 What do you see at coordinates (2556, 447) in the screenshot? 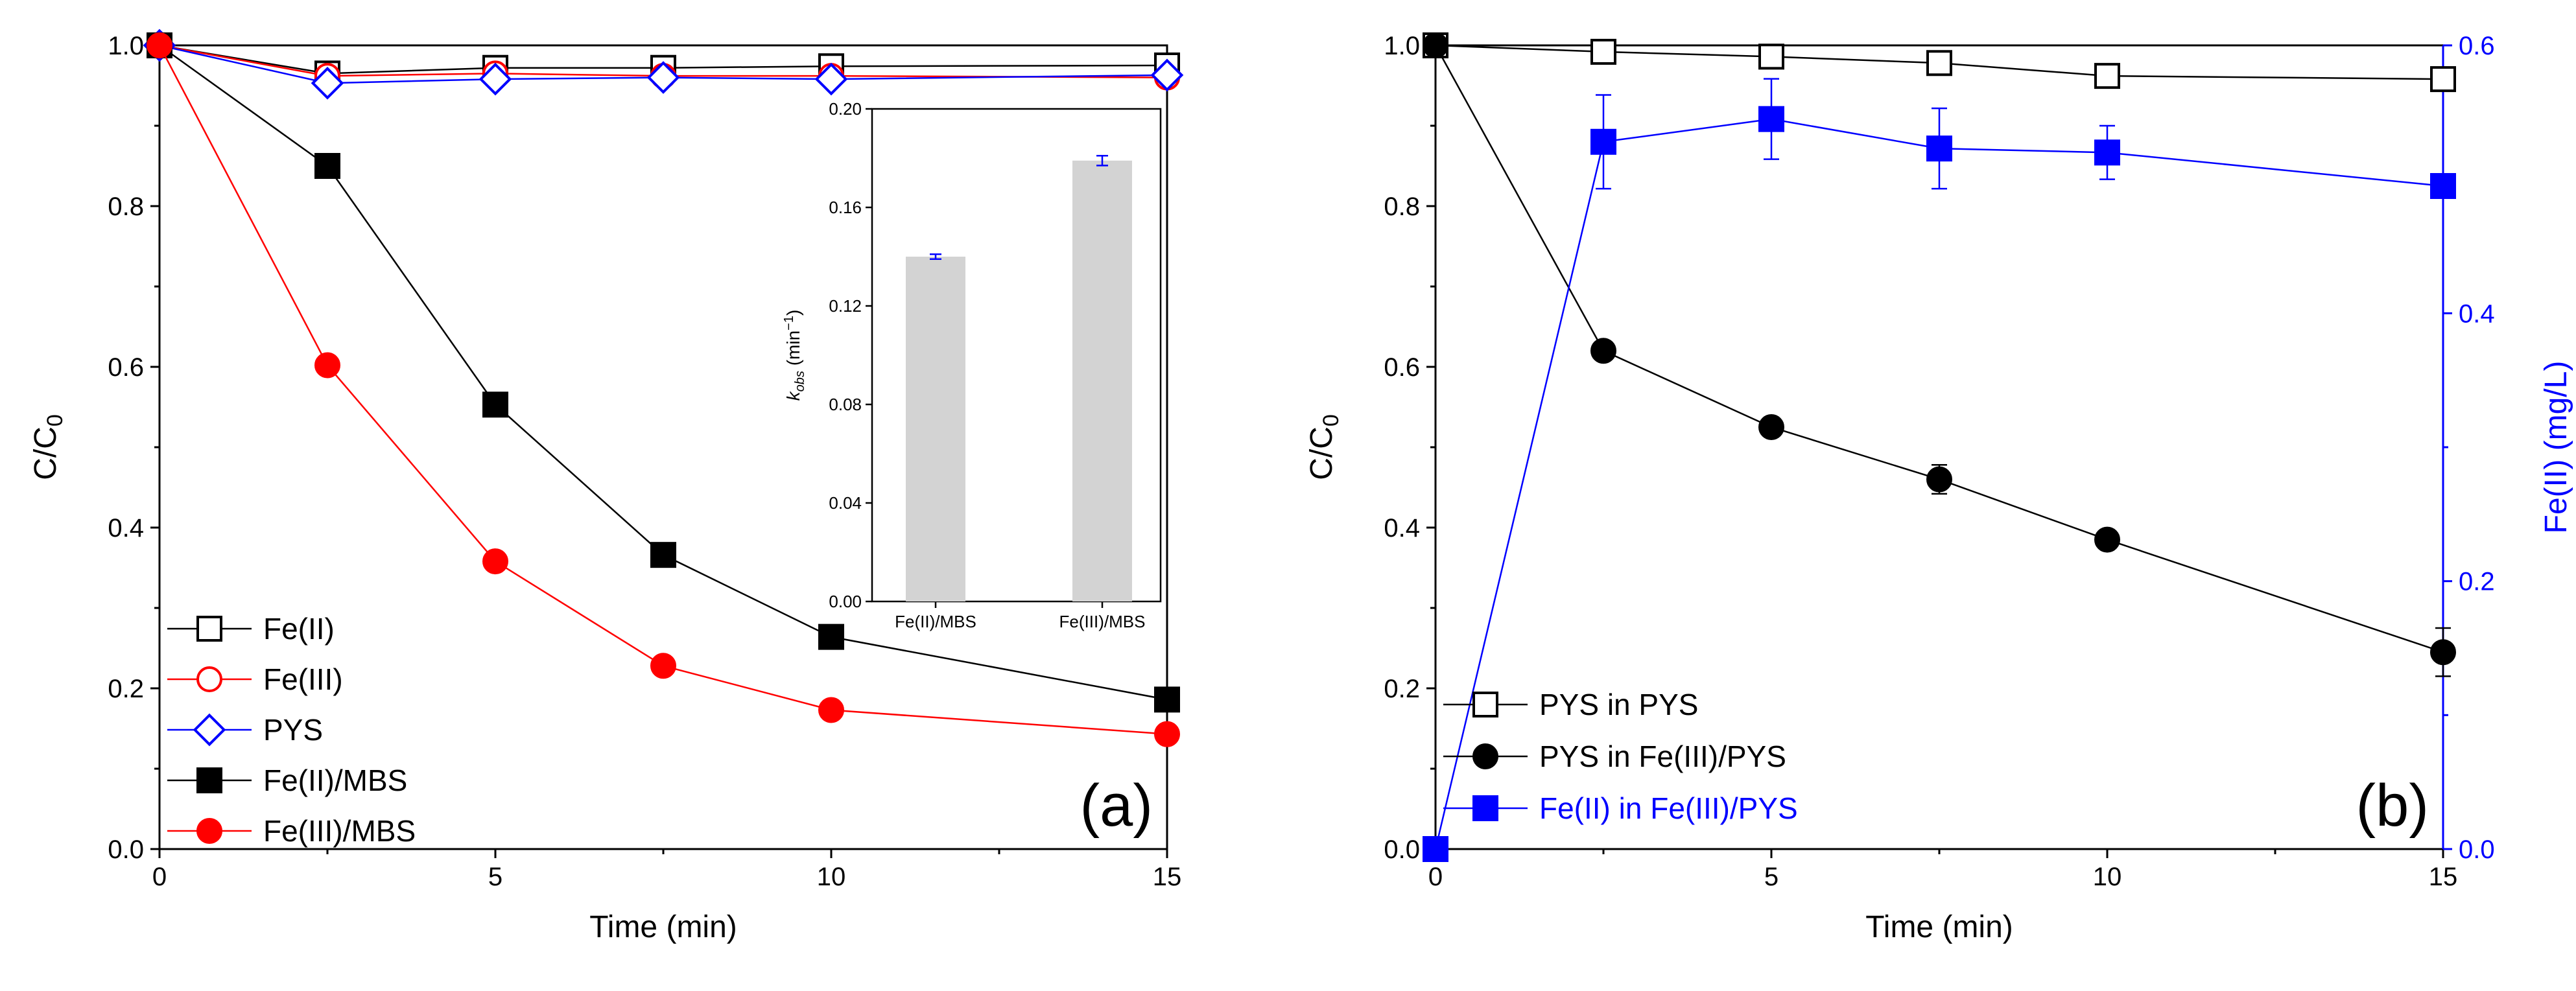
I see `y-right-axis-label: Fe(II) (mg/L)` at bounding box center [2556, 447].